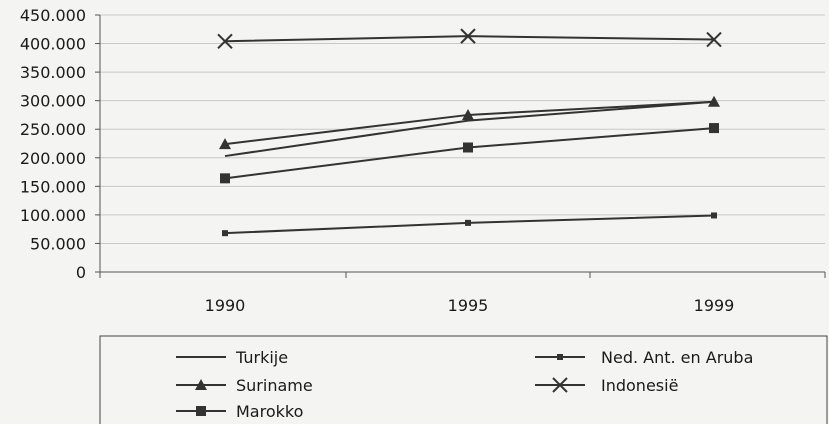  Describe the element at coordinates (81, 272) in the screenshot. I see `y-tick-label: 0` at that location.